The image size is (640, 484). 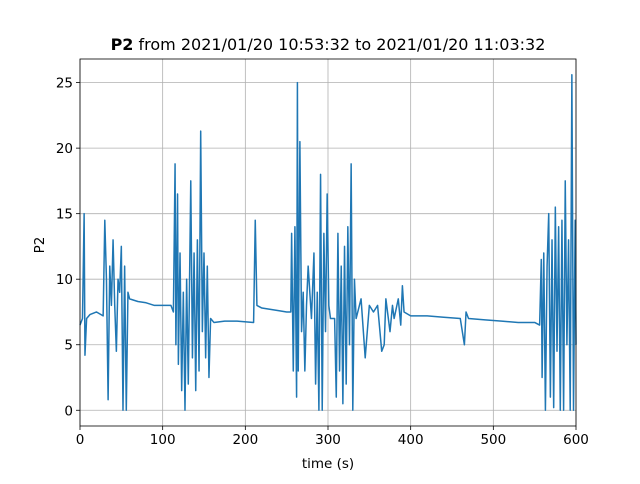 I want to click on x-tick-label: 300, so click(x=328, y=440).